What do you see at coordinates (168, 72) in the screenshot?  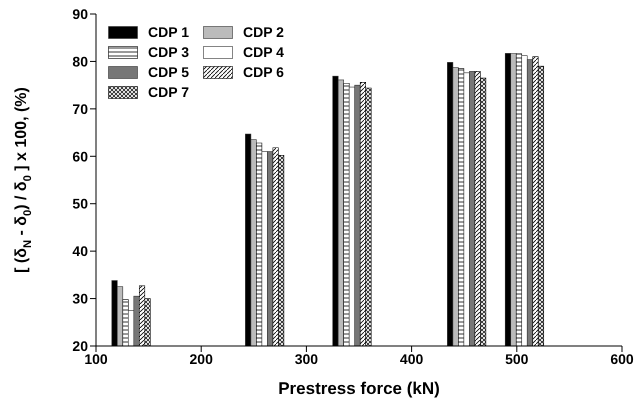 I see `legend-label: CDP 5` at bounding box center [168, 72].